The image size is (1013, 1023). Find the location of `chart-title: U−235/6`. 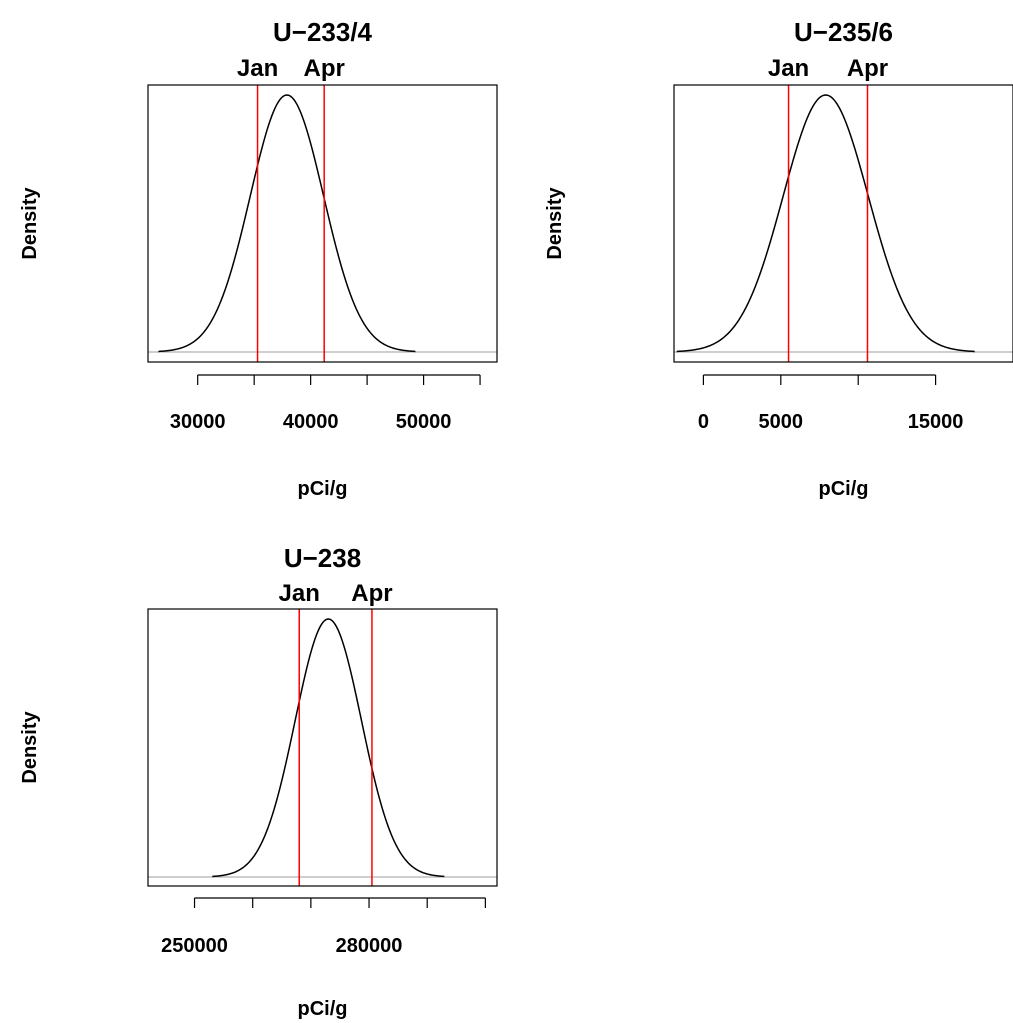

chart-title: U−235/6 is located at coordinates (843, 32).